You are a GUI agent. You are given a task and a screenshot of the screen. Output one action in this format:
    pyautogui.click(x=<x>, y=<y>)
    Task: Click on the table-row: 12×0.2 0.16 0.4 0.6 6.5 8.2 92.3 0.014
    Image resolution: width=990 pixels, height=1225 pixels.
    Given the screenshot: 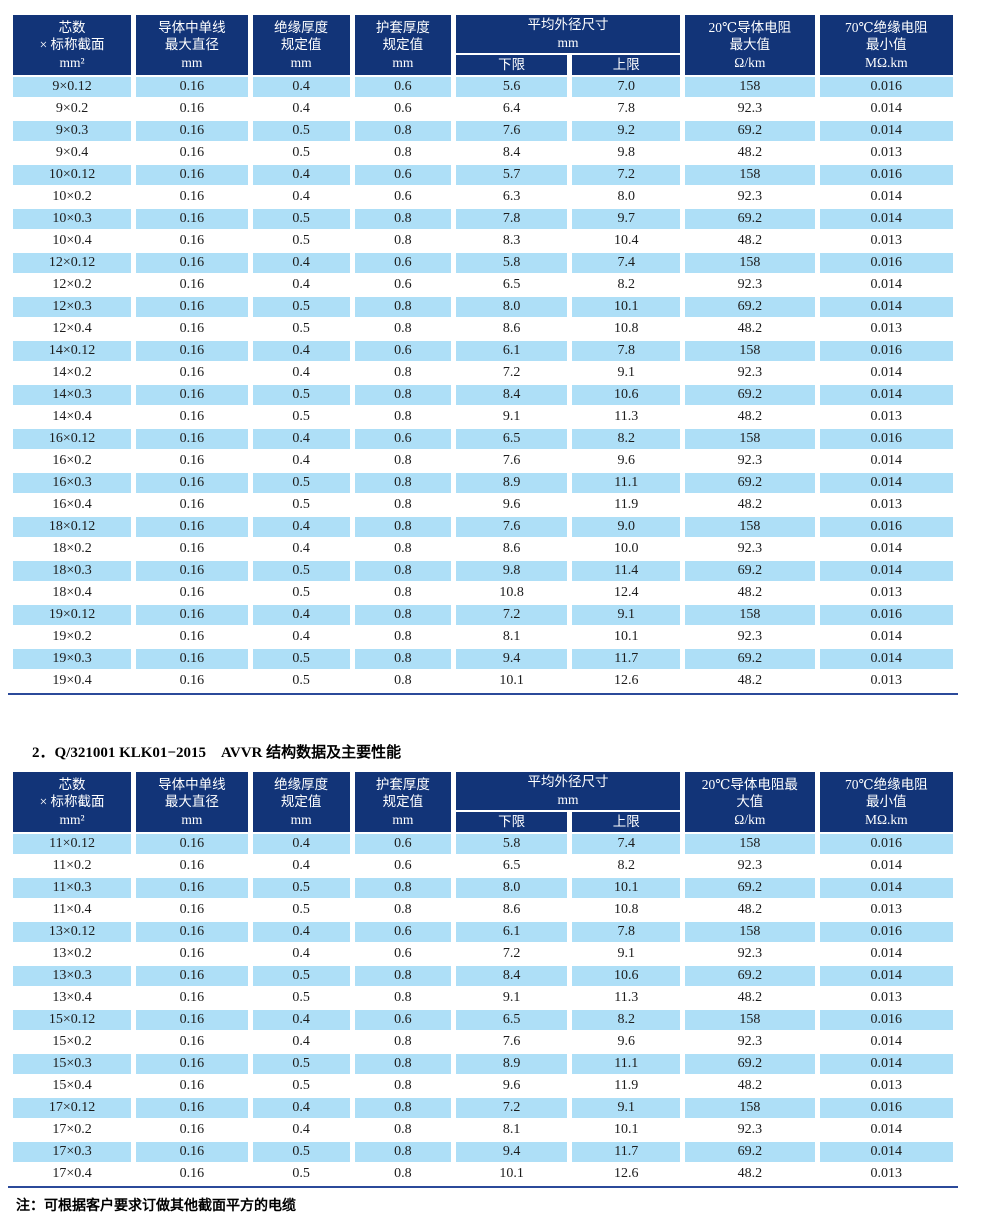 What is the action you would take?
    pyautogui.click(x=483, y=285)
    